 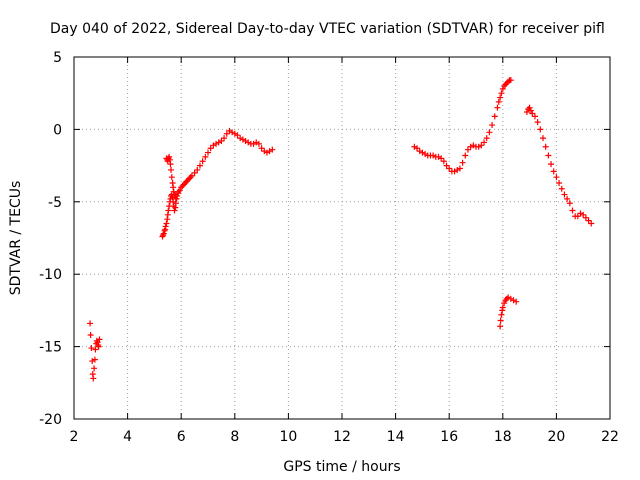 I want to click on x-tick-label: 10, so click(x=288, y=437).